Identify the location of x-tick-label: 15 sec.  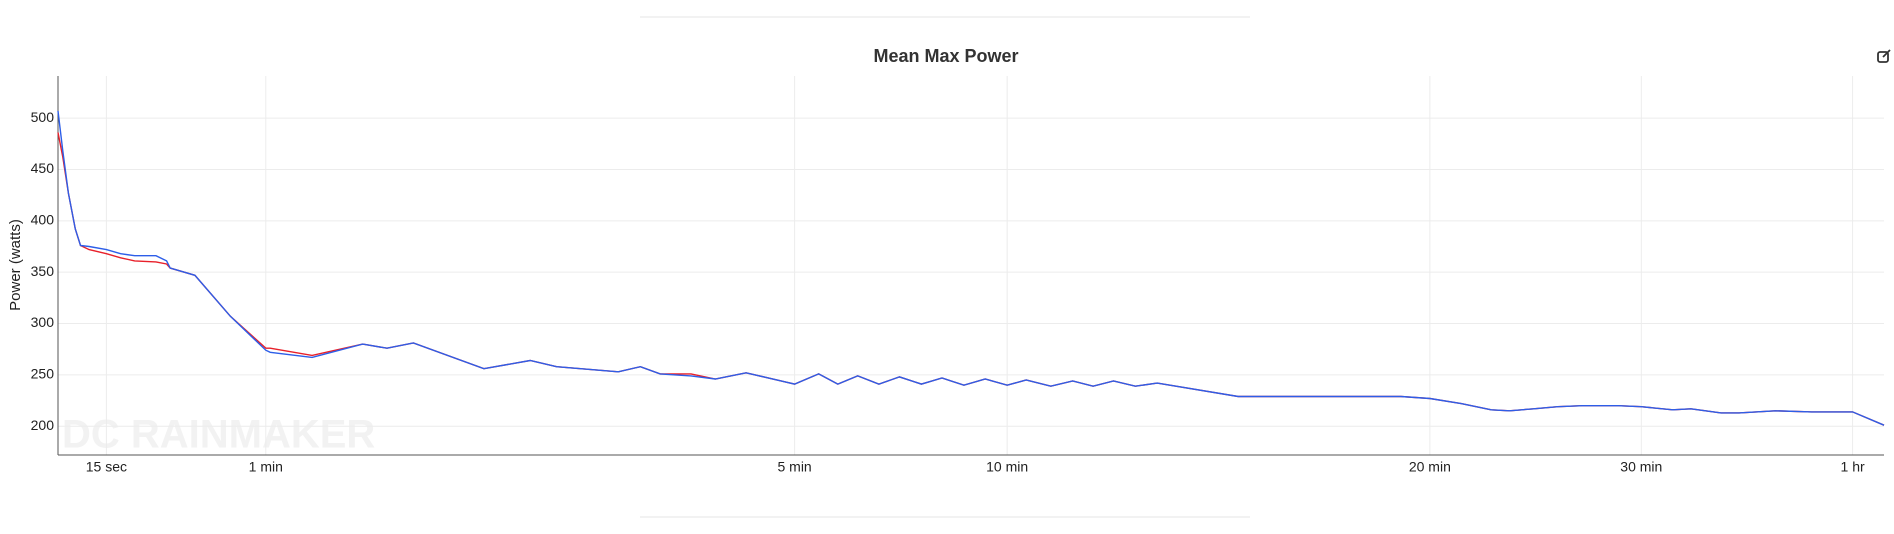
(106, 467).